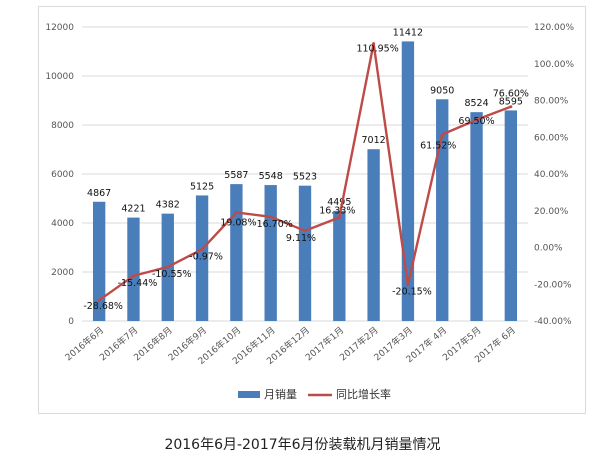 The width and height of the screenshot is (605, 457). What do you see at coordinates (133, 209) in the screenshot?
I see `bar-data-label: 4221` at bounding box center [133, 209].